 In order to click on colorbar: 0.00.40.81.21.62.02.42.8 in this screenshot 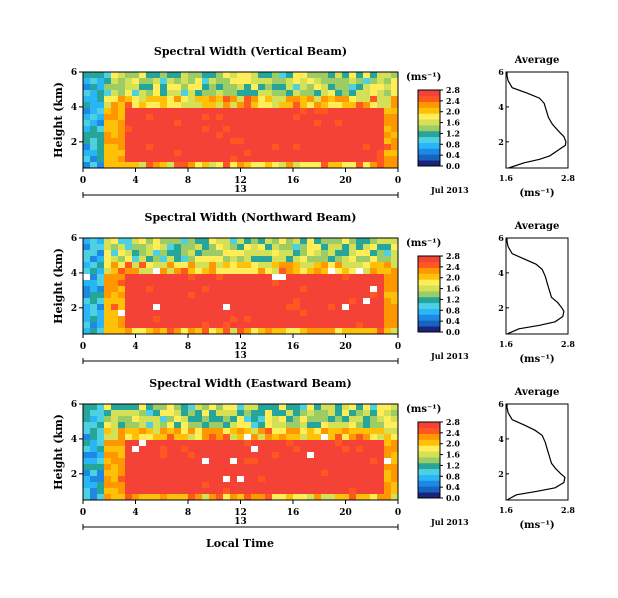, I will do `click(438, 460)`.